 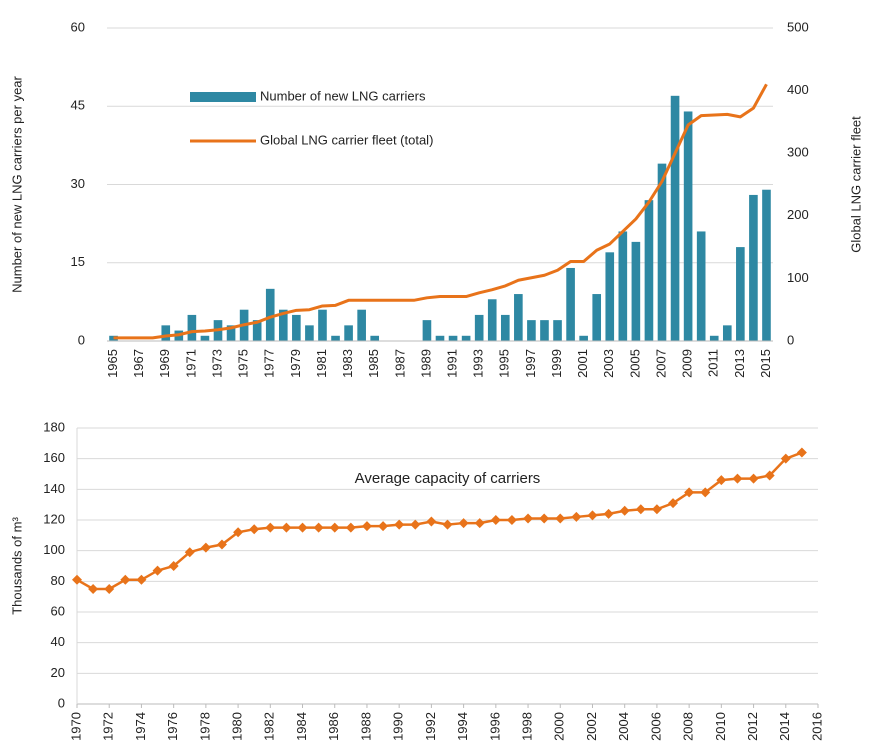 What do you see at coordinates (321, 363) in the screenshot?
I see `x-tick-label: 1981` at bounding box center [321, 363].